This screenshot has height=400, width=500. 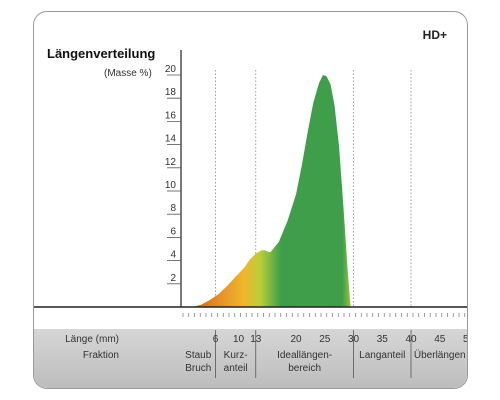 What do you see at coordinates (256, 339) in the screenshot?
I see `x-tick-label-13: 13` at bounding box center [256, 339].